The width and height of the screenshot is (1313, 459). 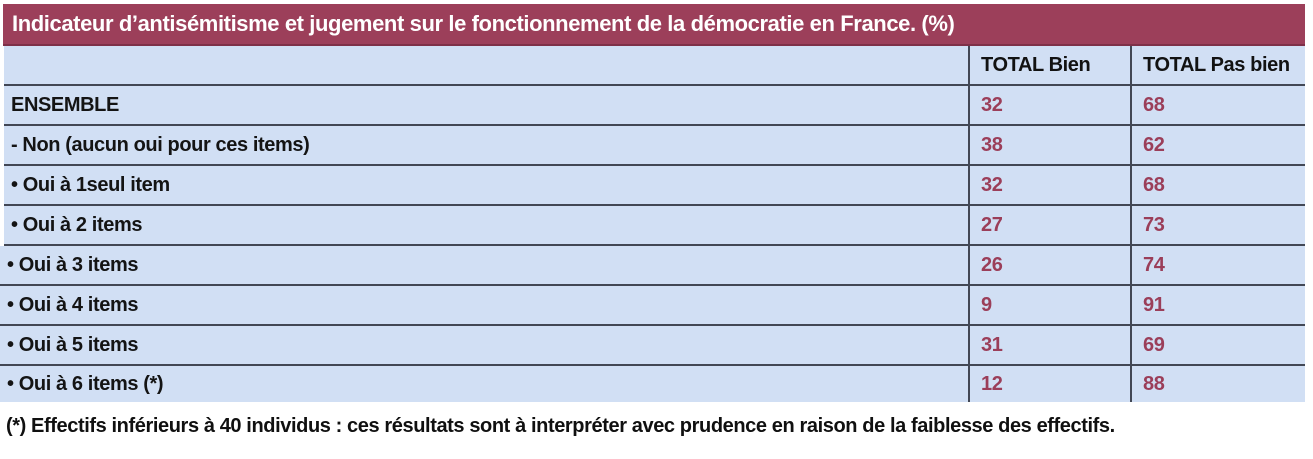 I want to click on table-row: • Oui à 6 items (*) 12 88, so click(x=652, y=384).